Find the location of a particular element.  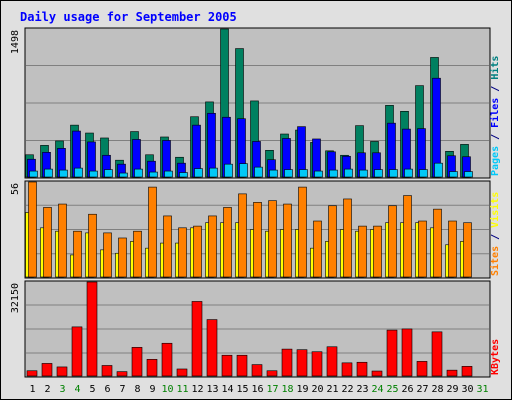

y-max-label: 32150 is located at coordinates (15, 298).